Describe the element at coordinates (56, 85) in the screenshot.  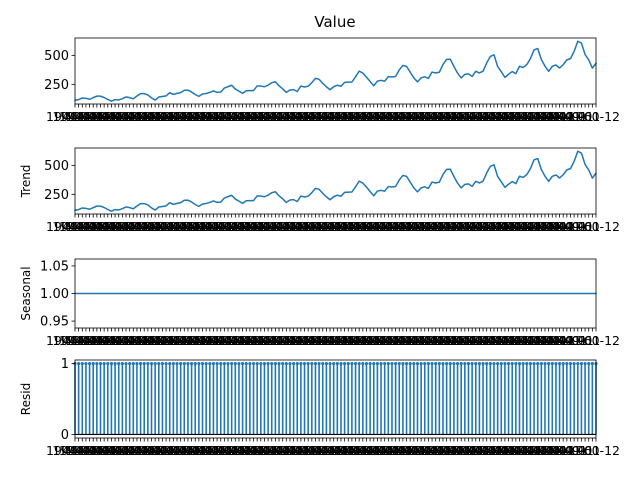
I see `y-tick-label: 250` at that location.